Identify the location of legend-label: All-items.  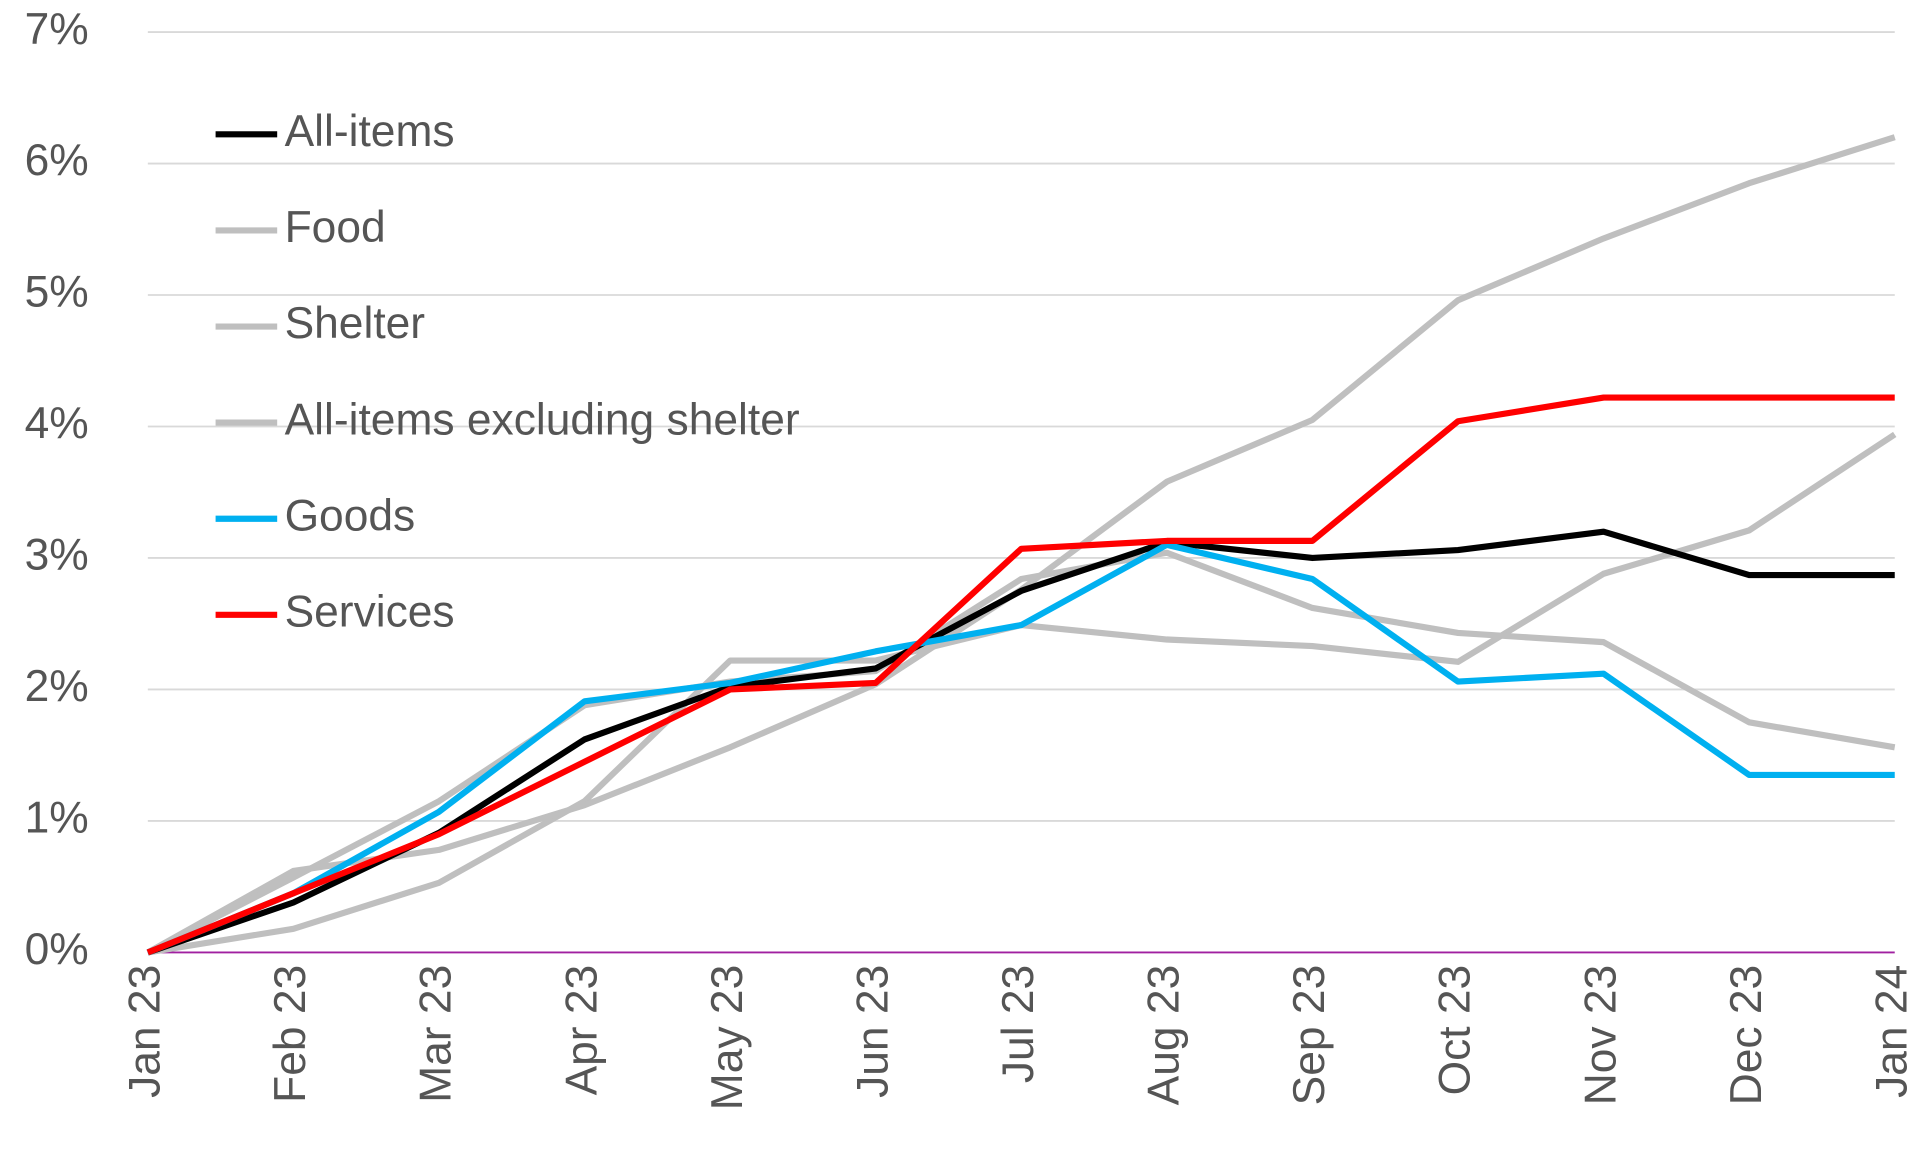
(370, 131).